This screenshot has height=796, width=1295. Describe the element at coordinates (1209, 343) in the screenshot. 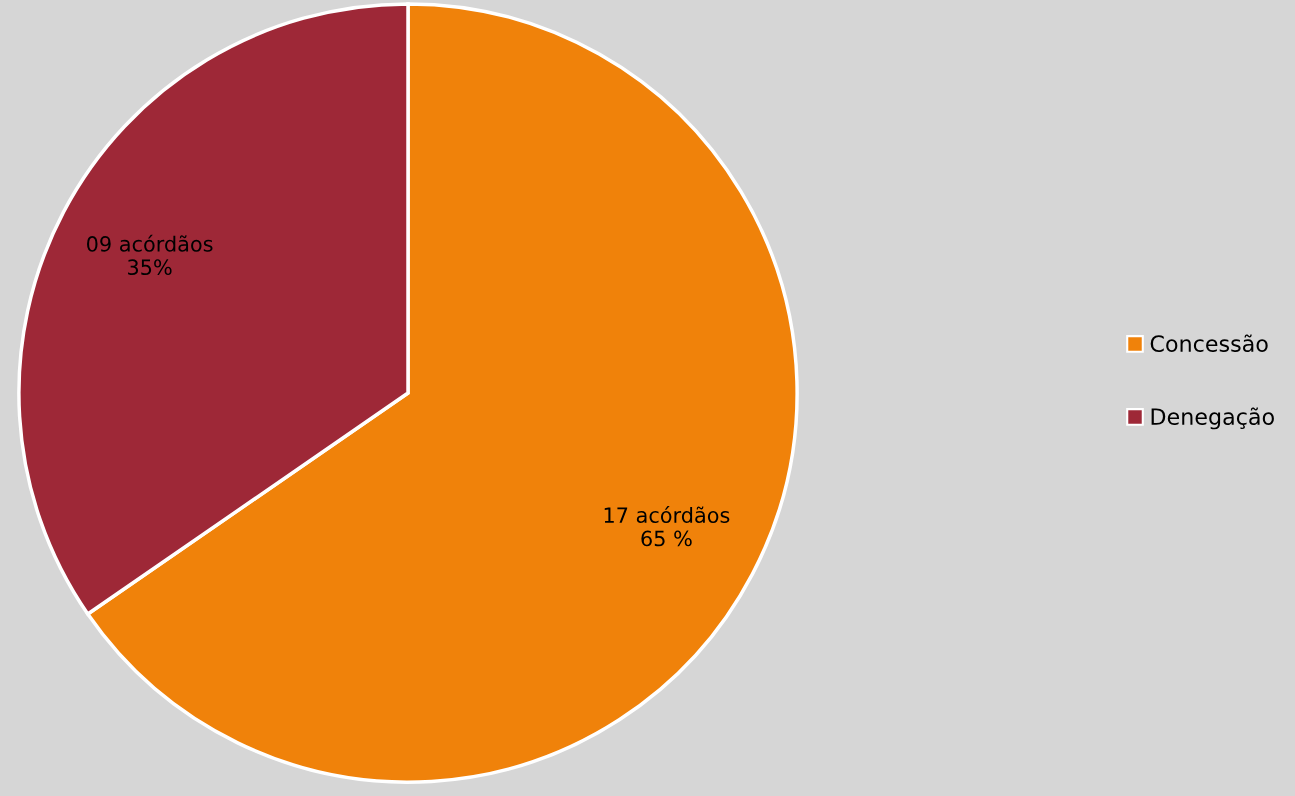

I see `legend-label: Concessão` at that location.